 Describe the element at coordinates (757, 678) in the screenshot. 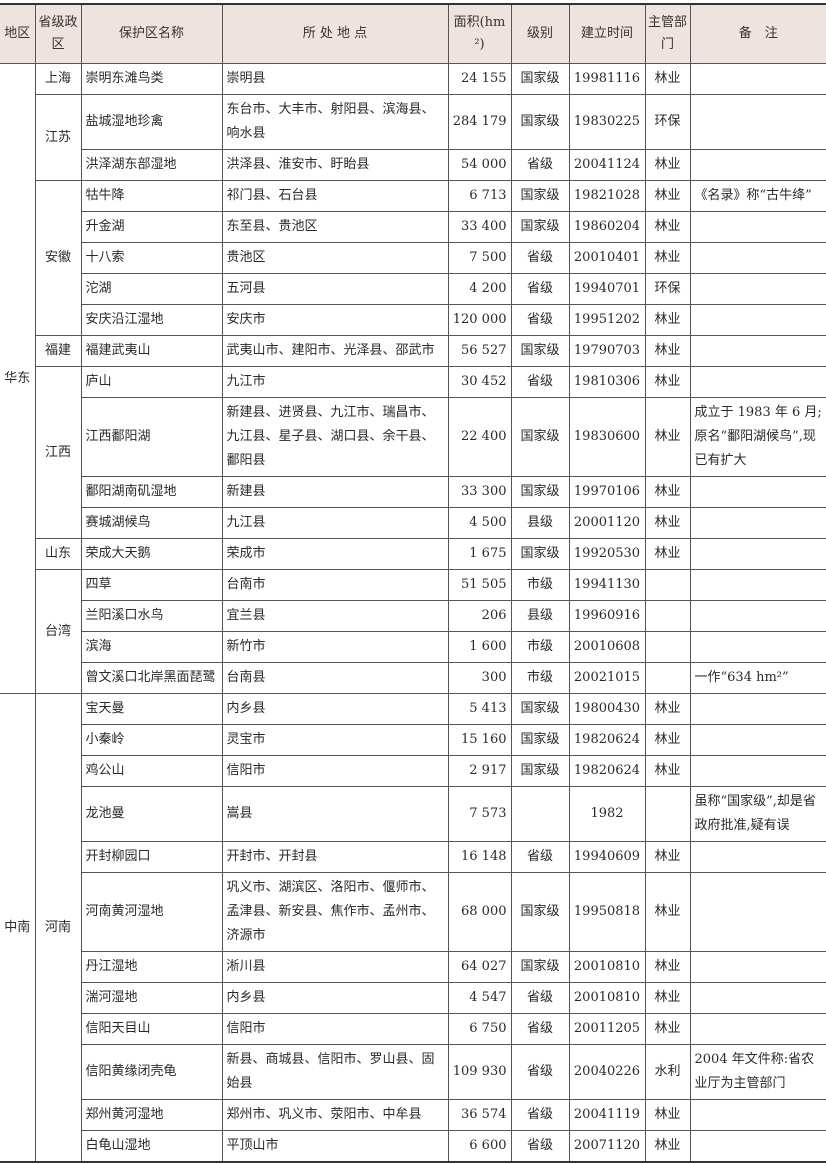

I see `notes-cell: 一作“634 hm²”` at that location.